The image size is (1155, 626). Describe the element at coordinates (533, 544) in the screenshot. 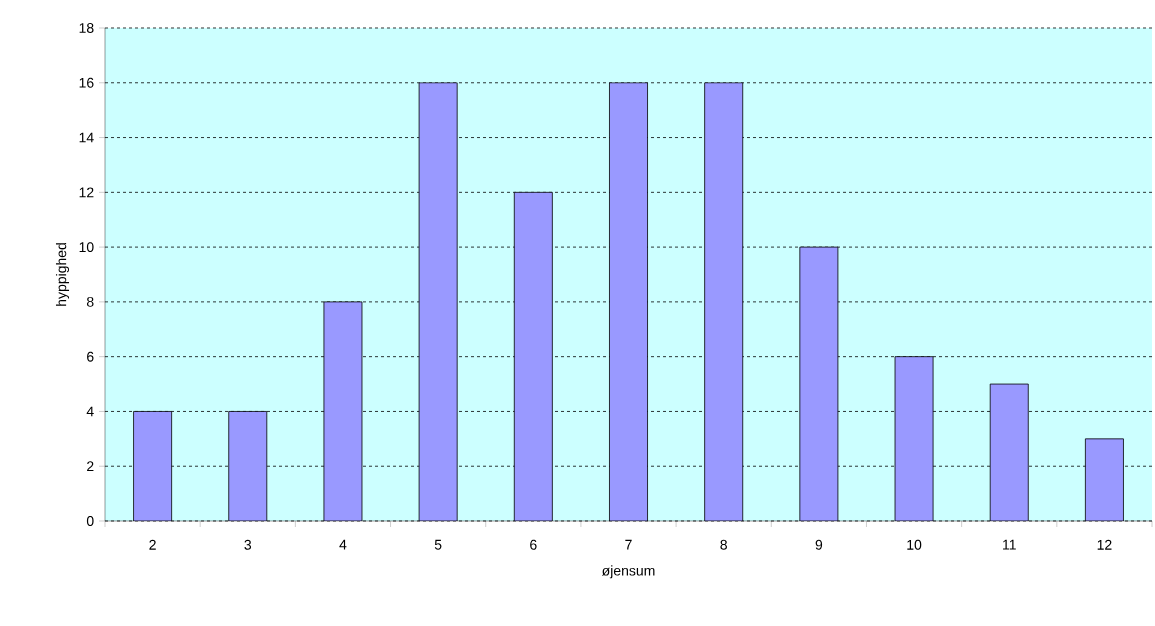

I see `x-tick-label: 6` at that location.